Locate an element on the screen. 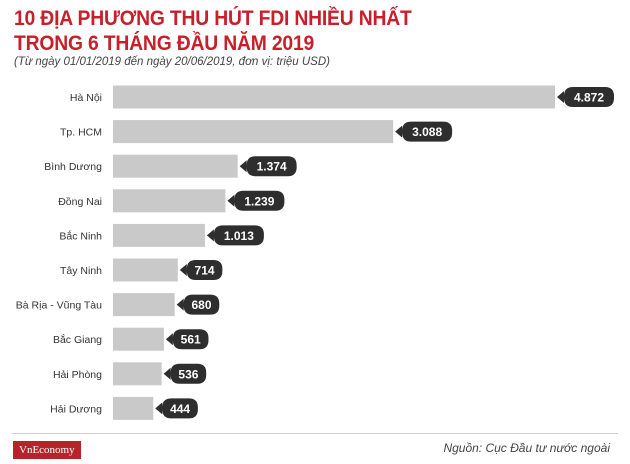  value-label: 444 is located at coordinates (180, 409).